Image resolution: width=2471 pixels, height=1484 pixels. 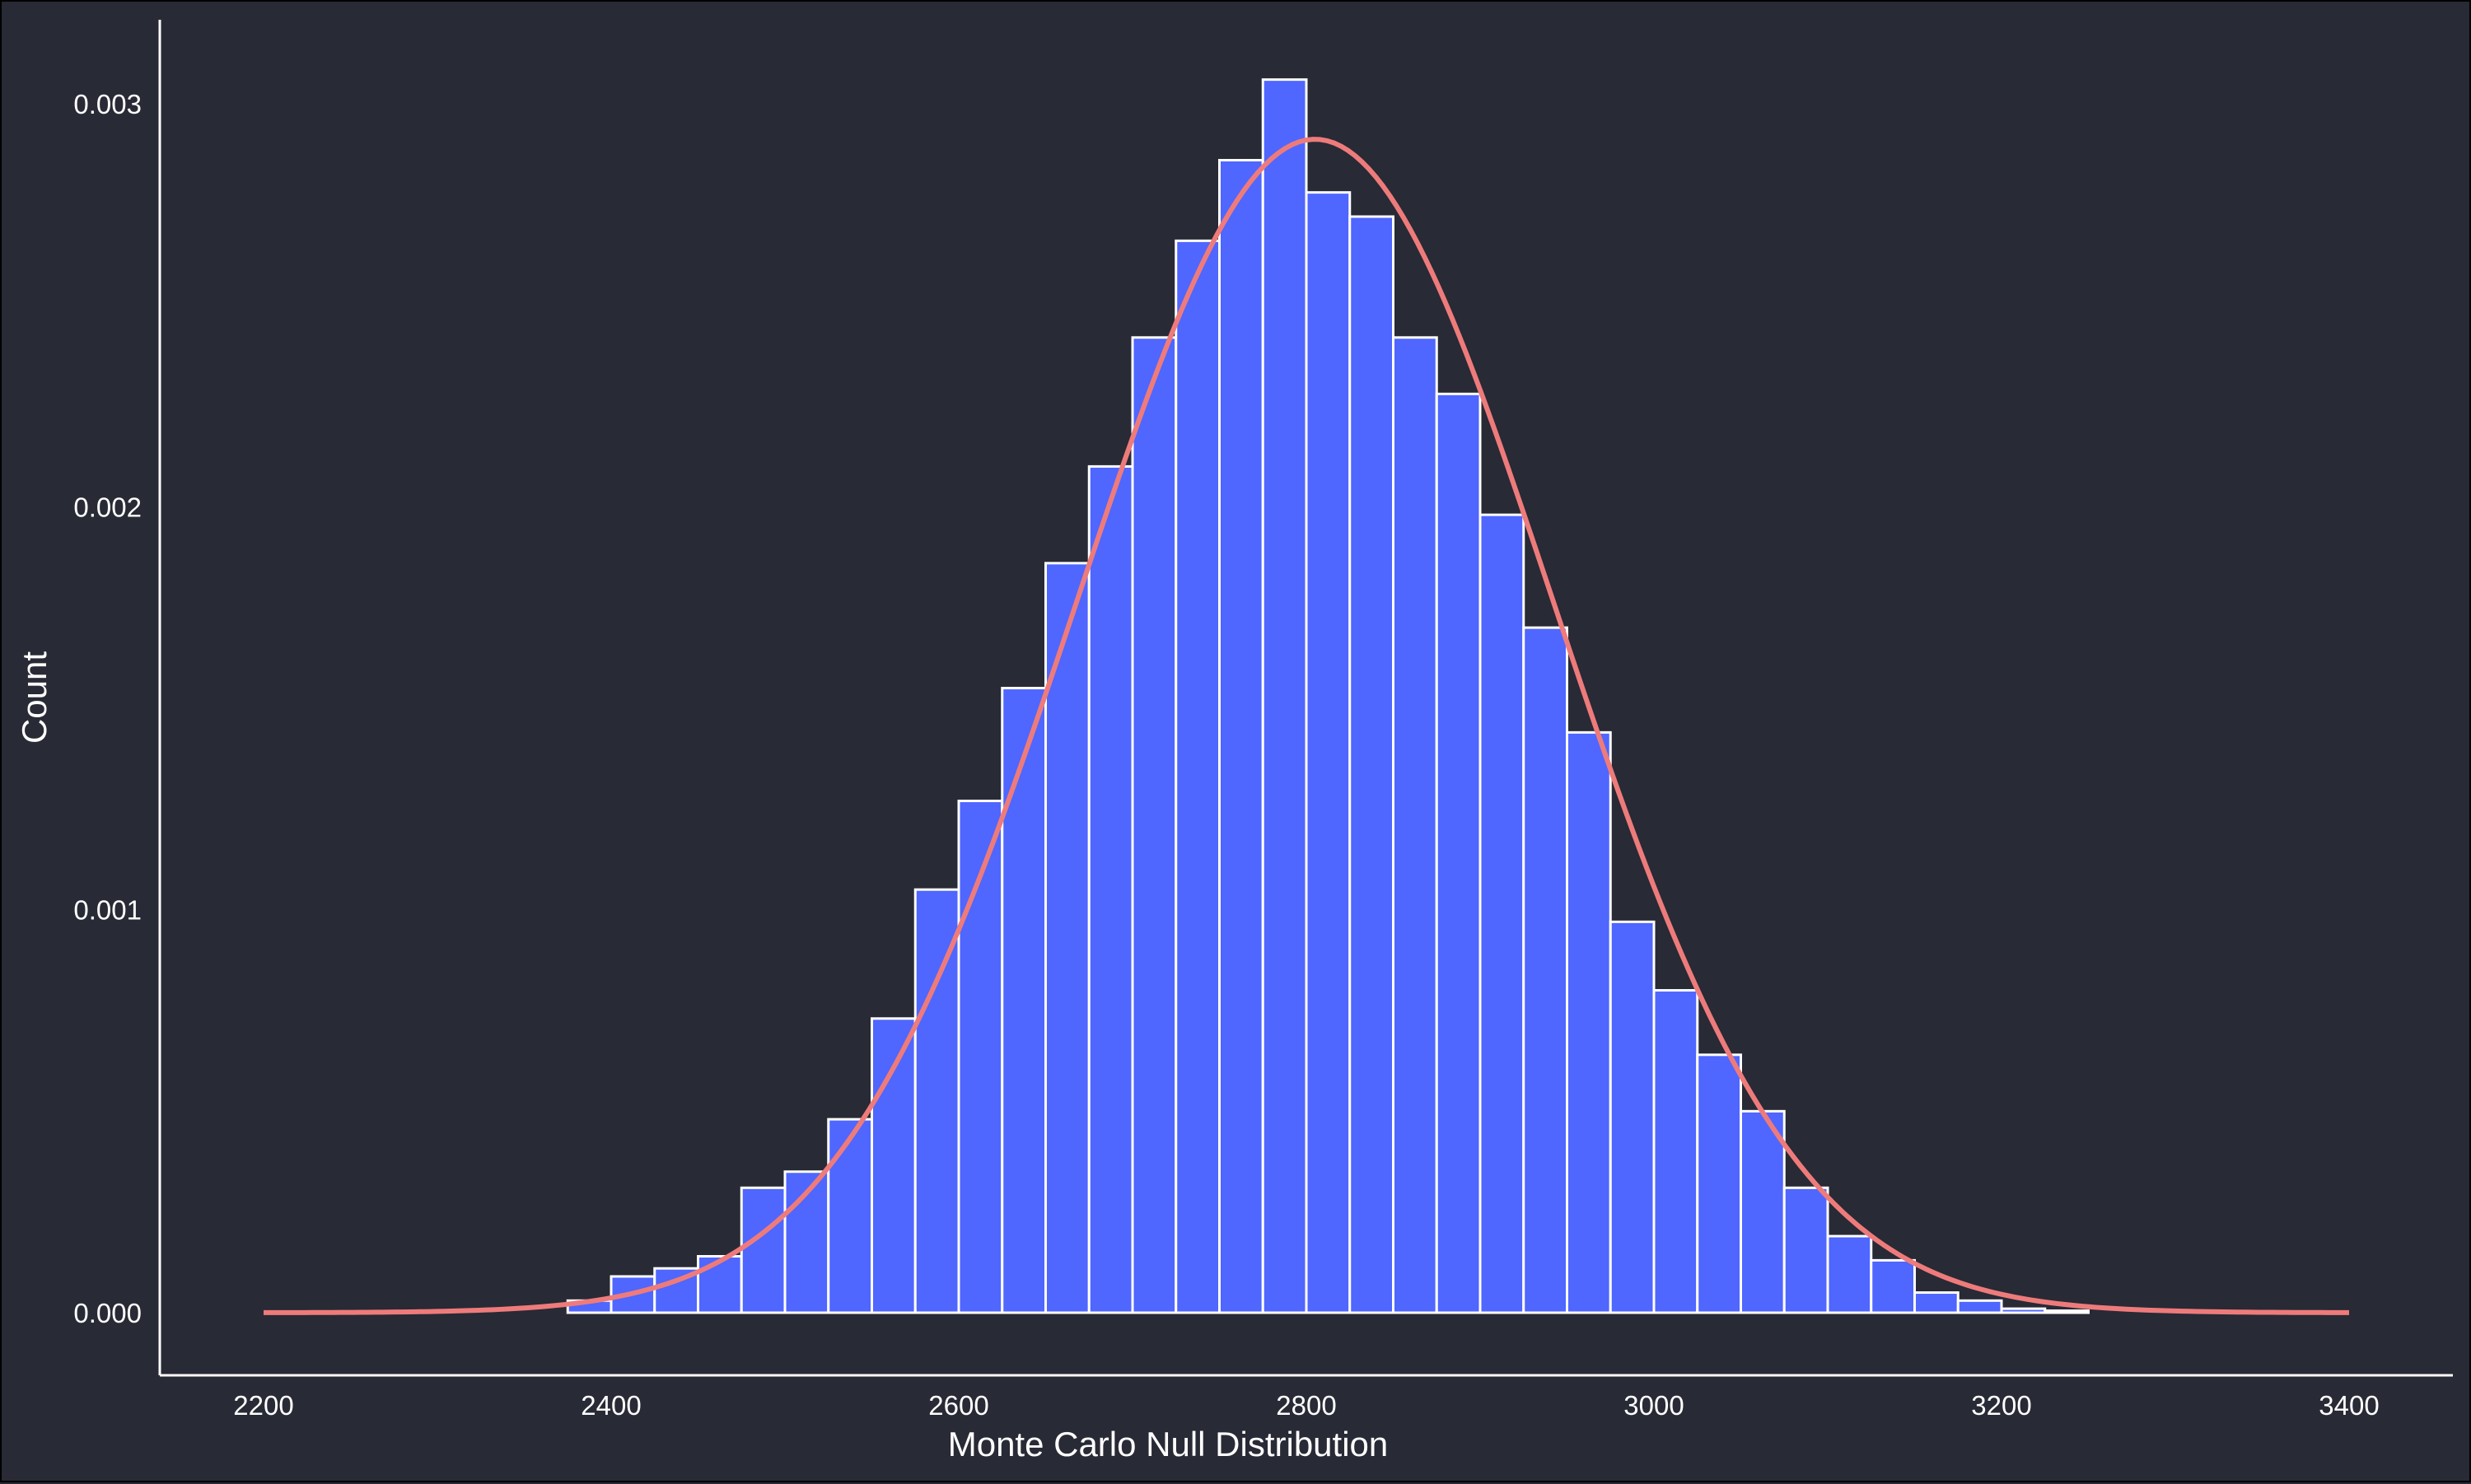 What do you see at coordinates (2349, 1405) in the screenshot?
I see `x-tick-label: 3400` at bounding box center [2349, 1405].